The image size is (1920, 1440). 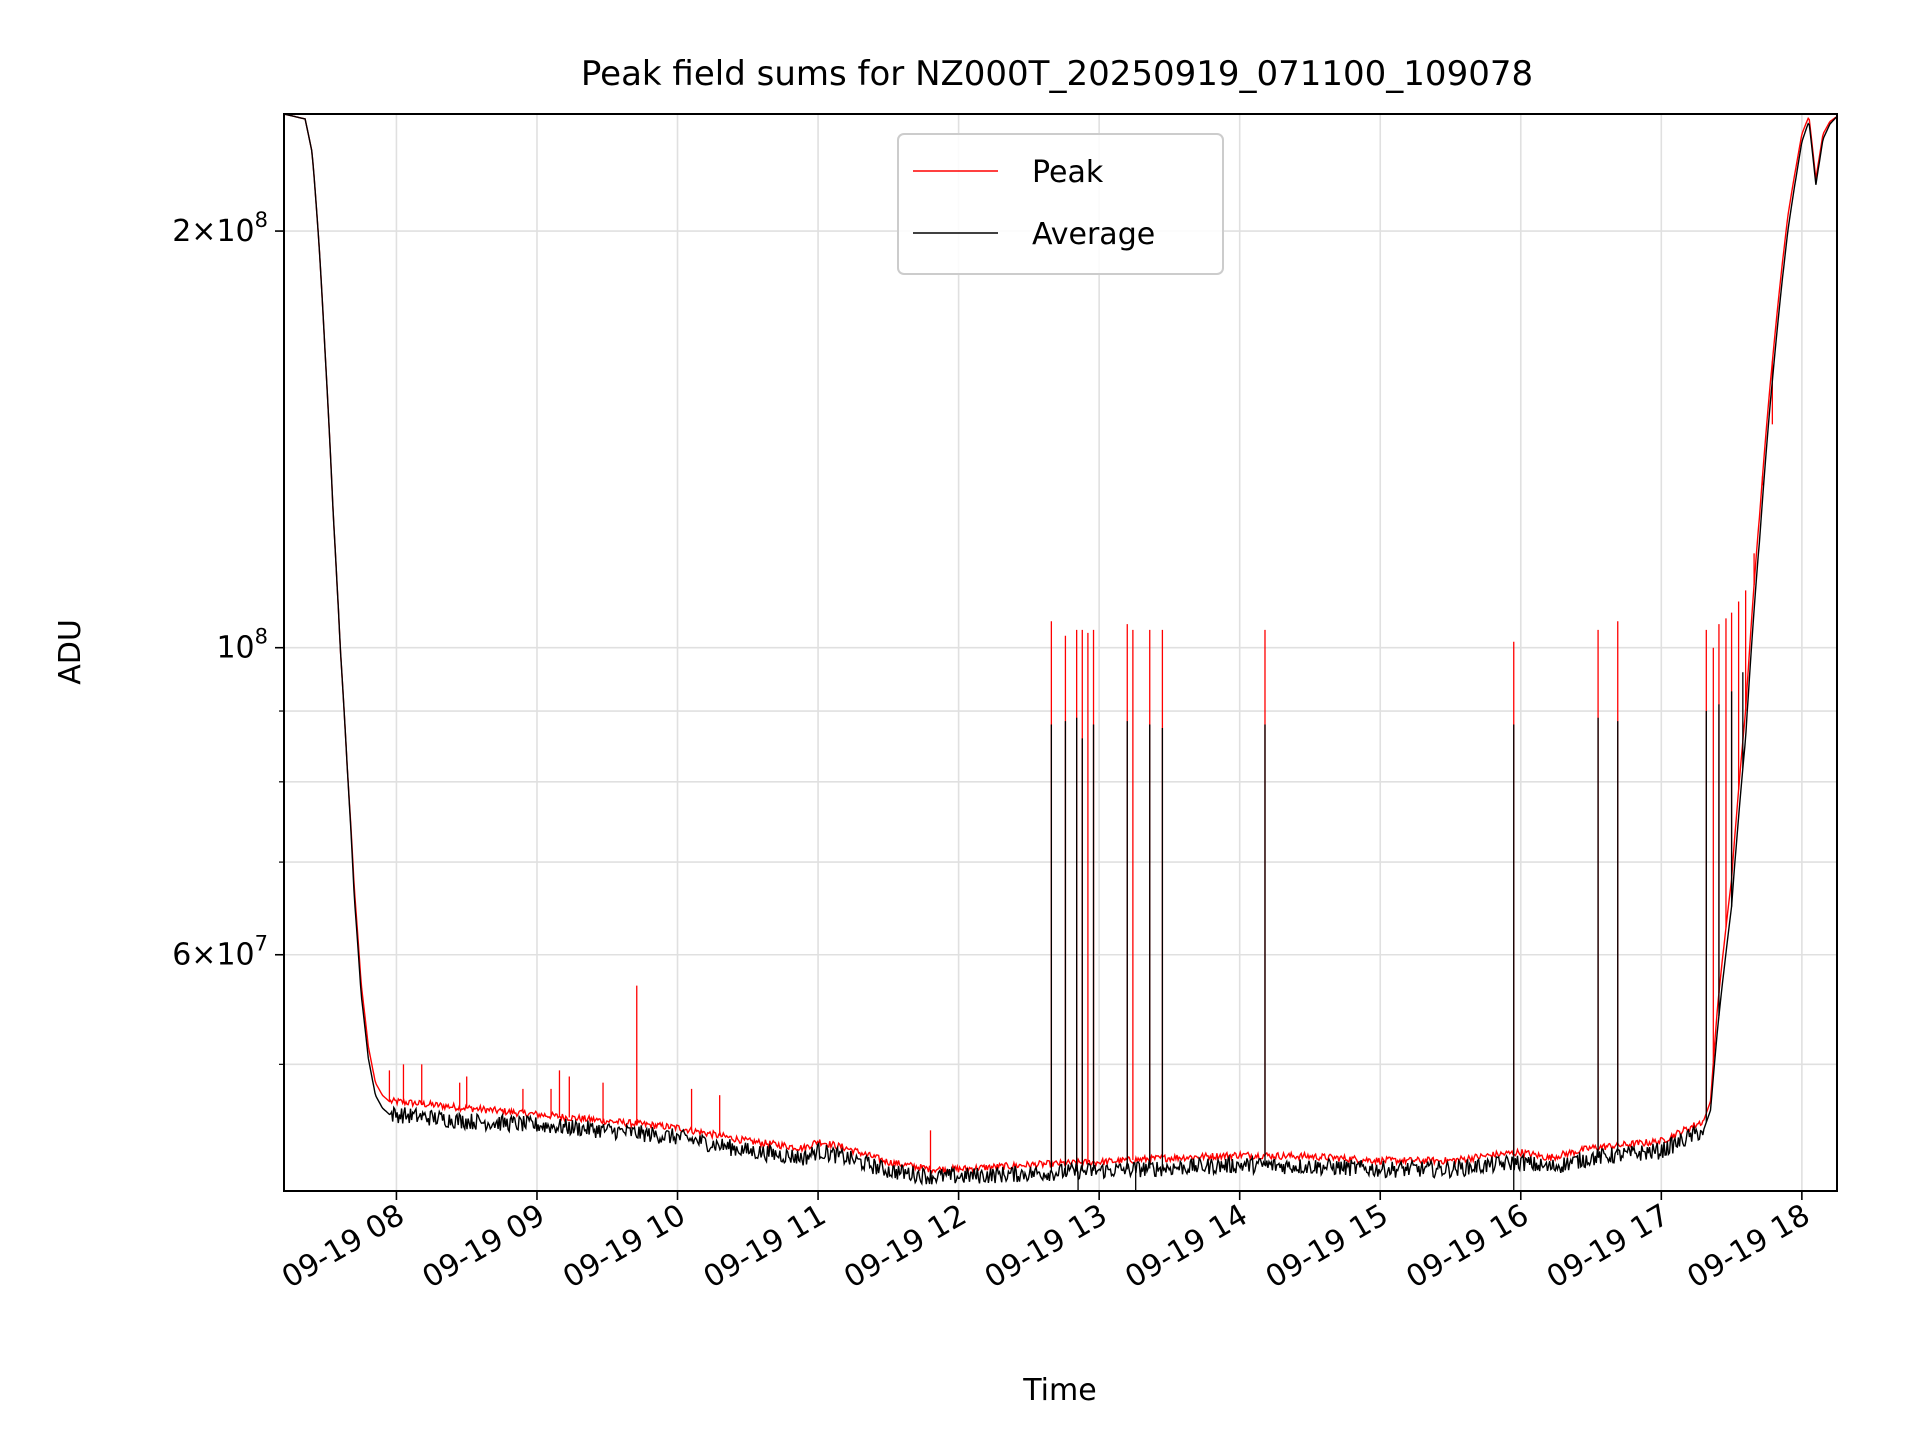 I want to click on legend-average-label: Average, so click(x=1093, y=234).